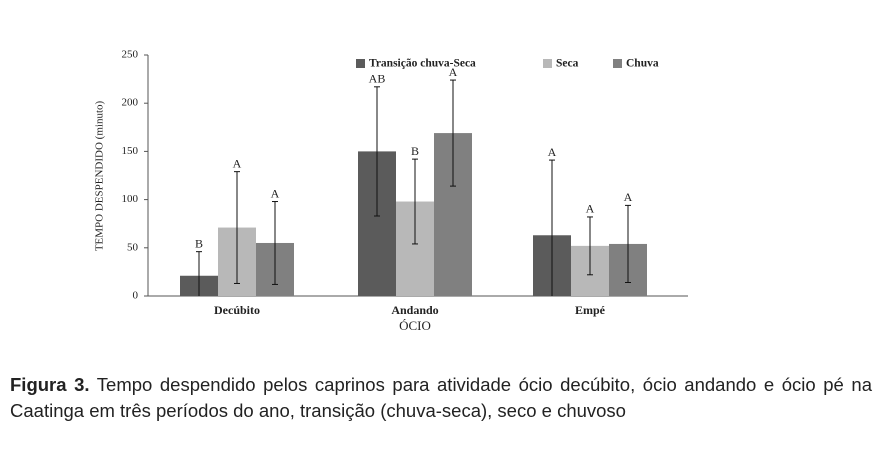 This screenshot has width=886, height=474. Describe the element at coordinates (567, 64) in the screenshot. I see `legend-label: Seca` at that location.